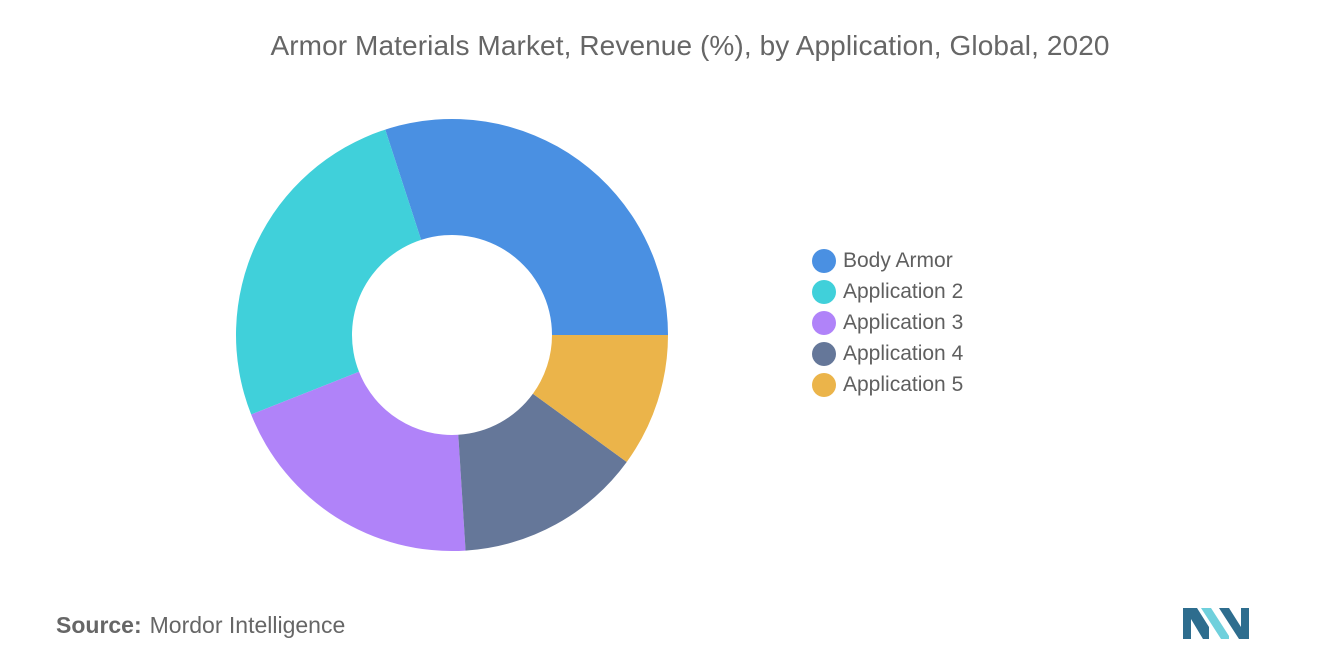 The height and width of the screenshot is (665, 1320). I want to click on logo-middle-stroke, so click(1215, 623).